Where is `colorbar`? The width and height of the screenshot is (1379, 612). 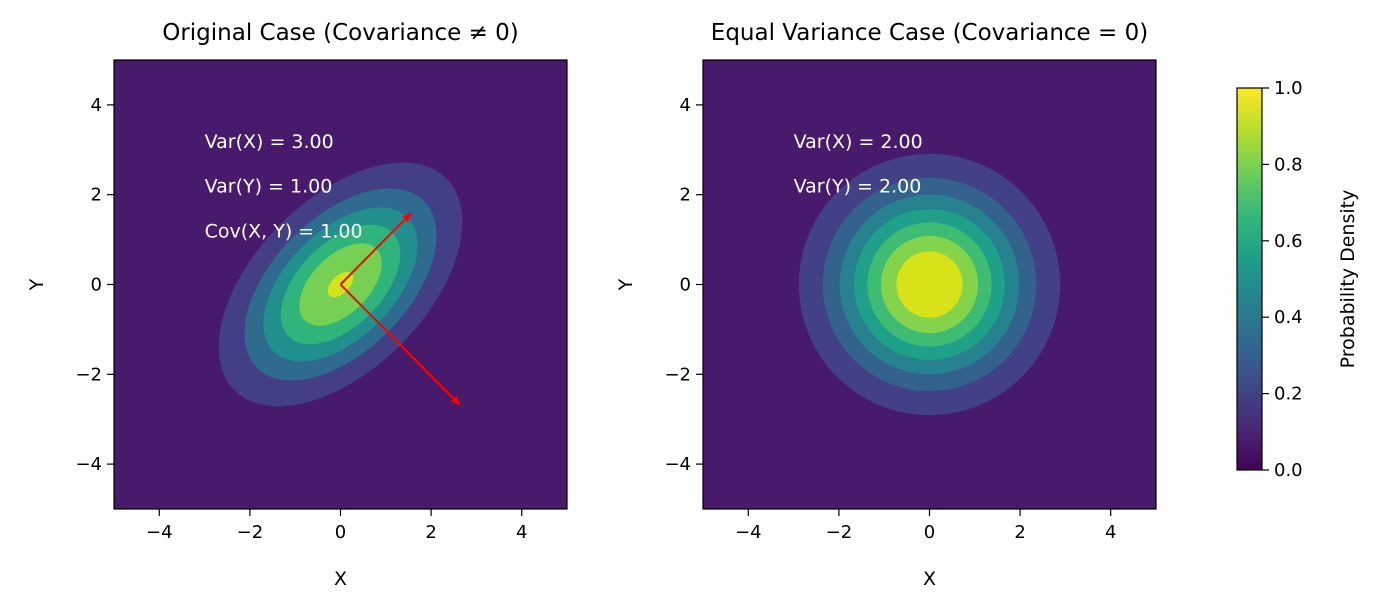 colorbar is located at coordinates (1249, 279).